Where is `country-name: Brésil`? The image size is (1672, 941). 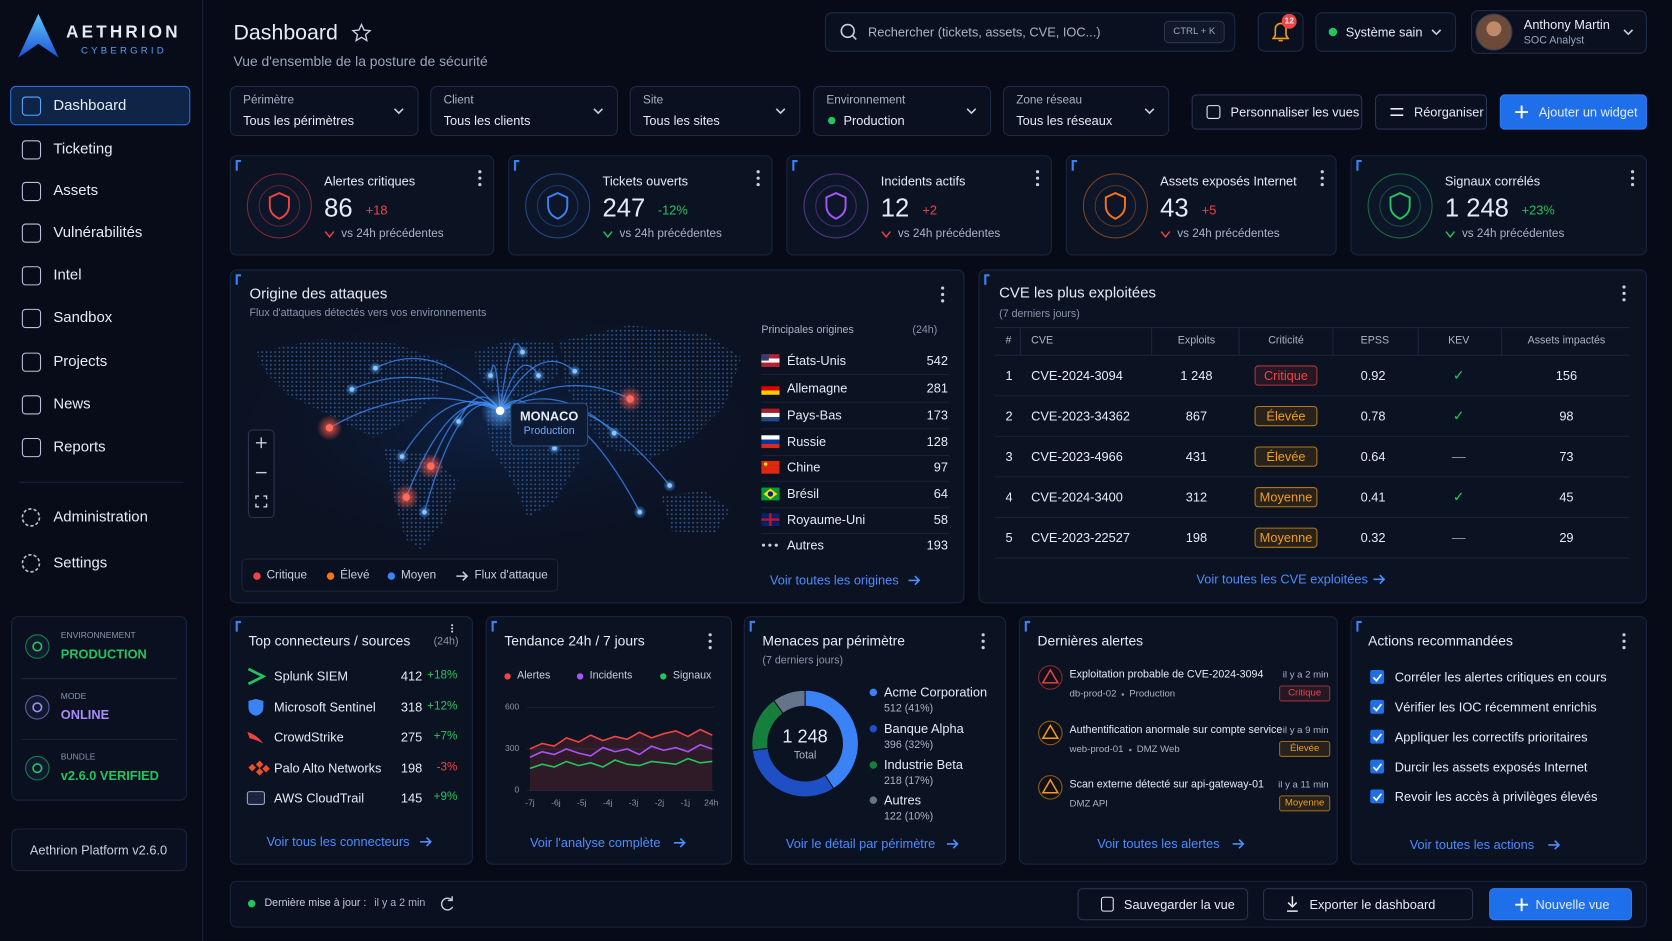 country-name: Brésil is located at coordinates (802, 493).